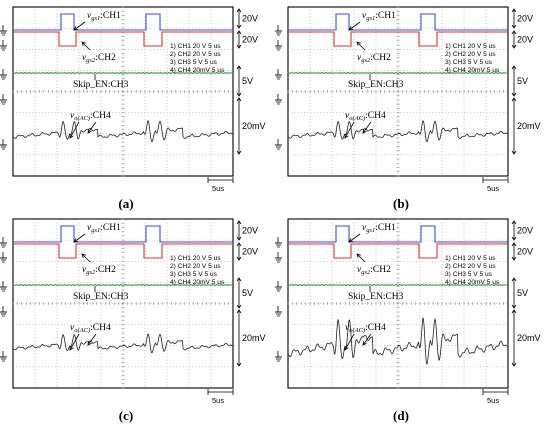 The image size is (550, 434). I want to click on channel-scale-label: 20mV, so click(529, 126).